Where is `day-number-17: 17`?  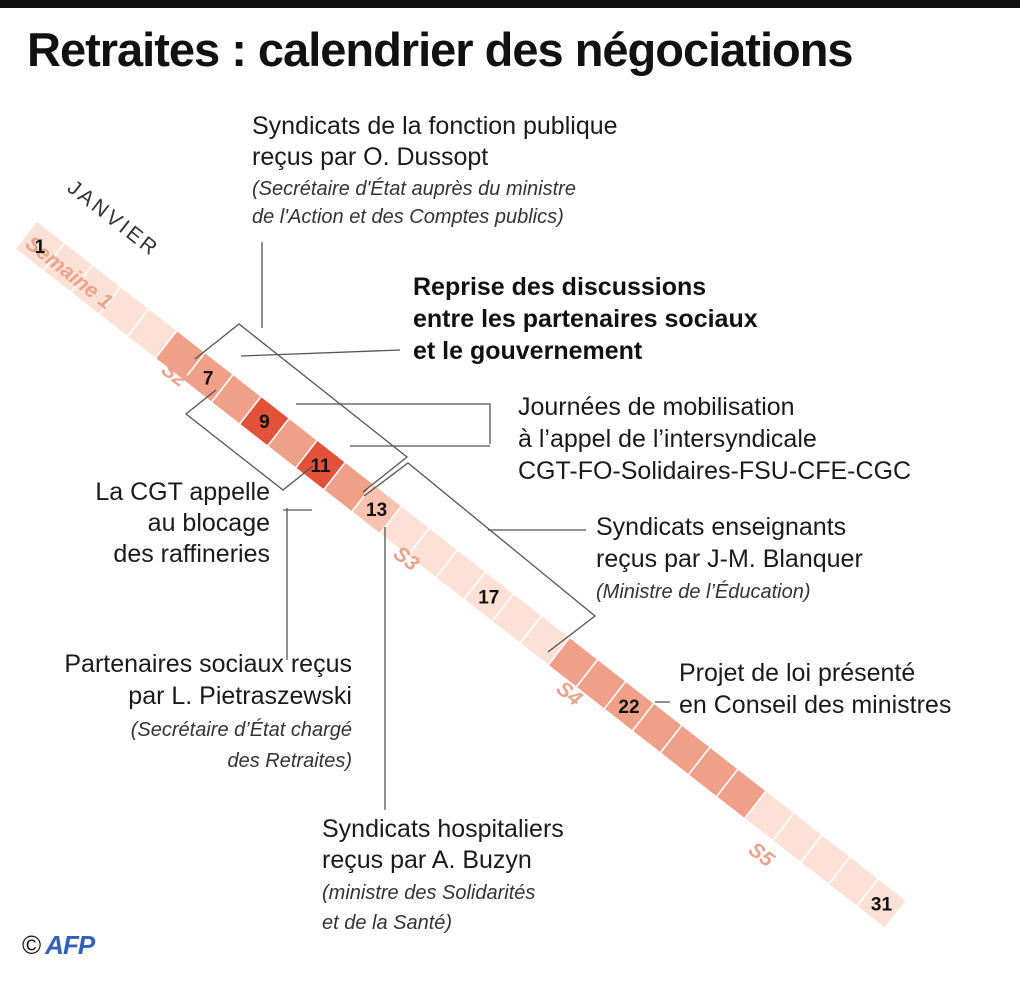
day-number-17: 17 is located at coordinates (488, 598).